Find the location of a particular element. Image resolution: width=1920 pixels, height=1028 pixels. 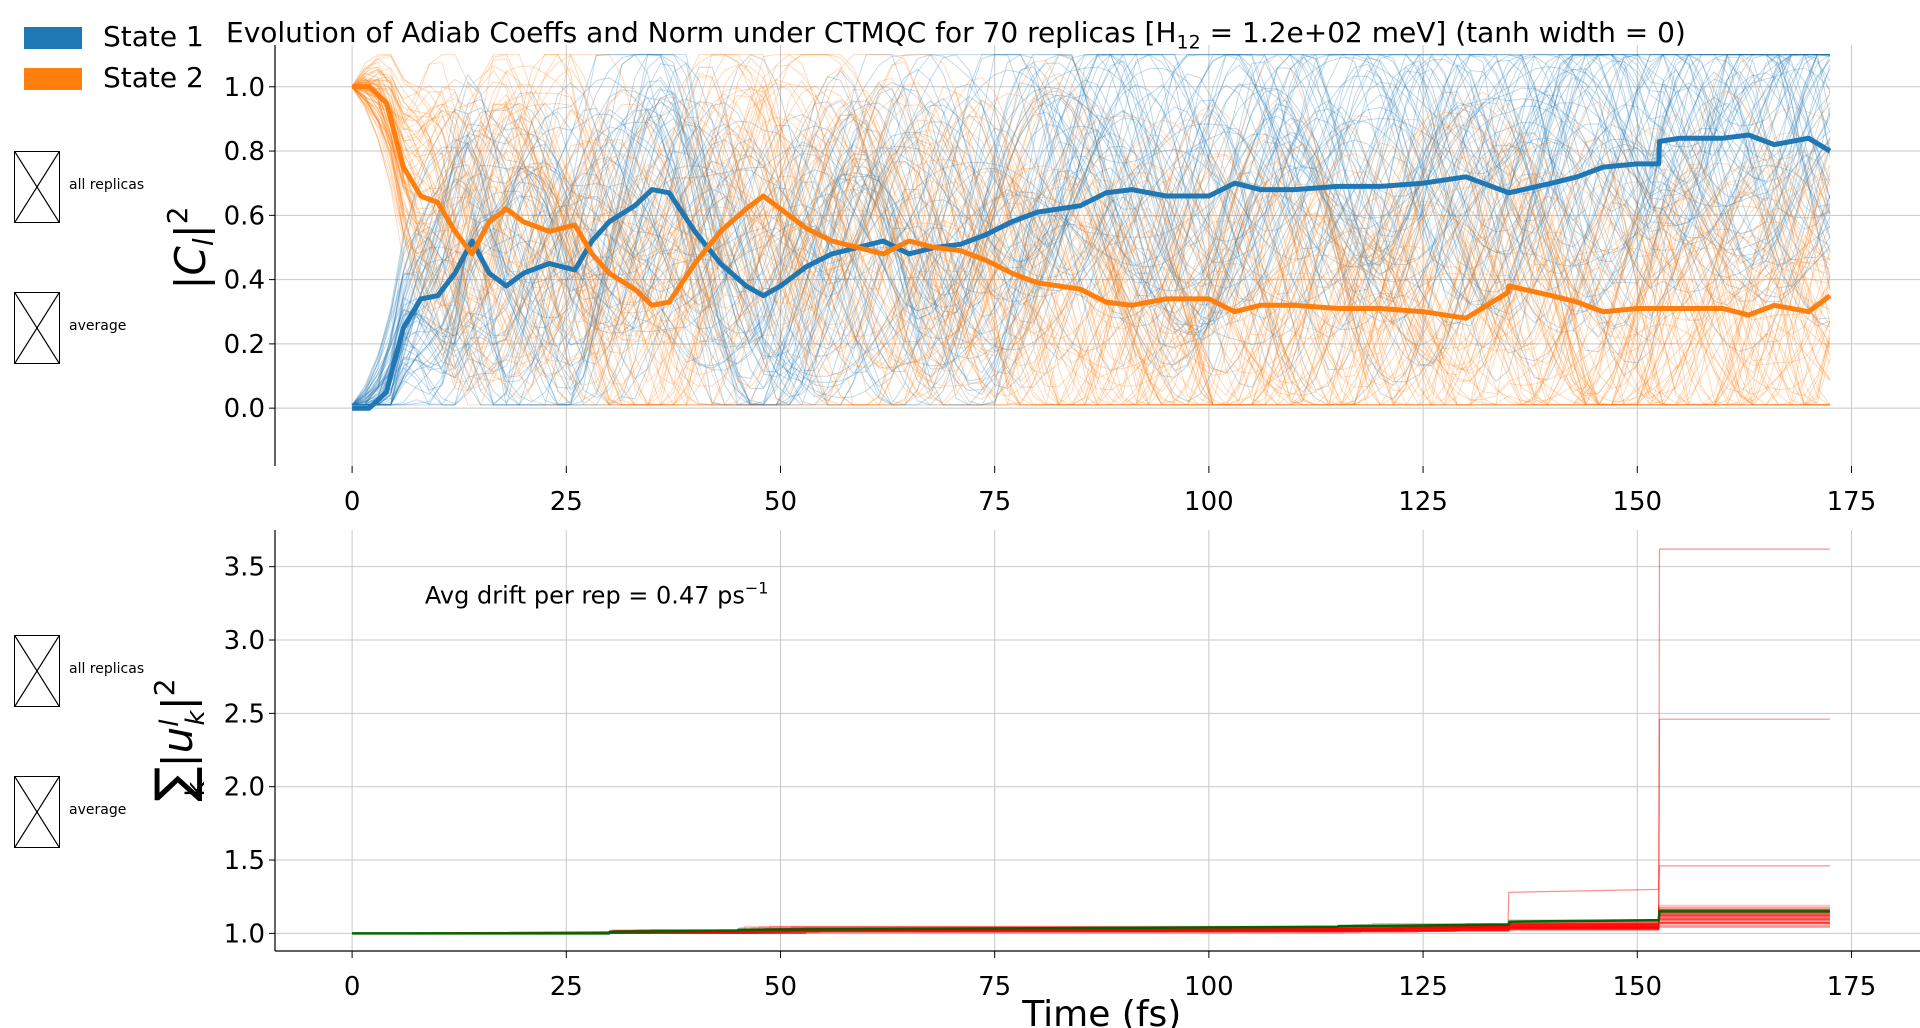

y-tick-label: 0.2 is located at coordinates (244, 345).